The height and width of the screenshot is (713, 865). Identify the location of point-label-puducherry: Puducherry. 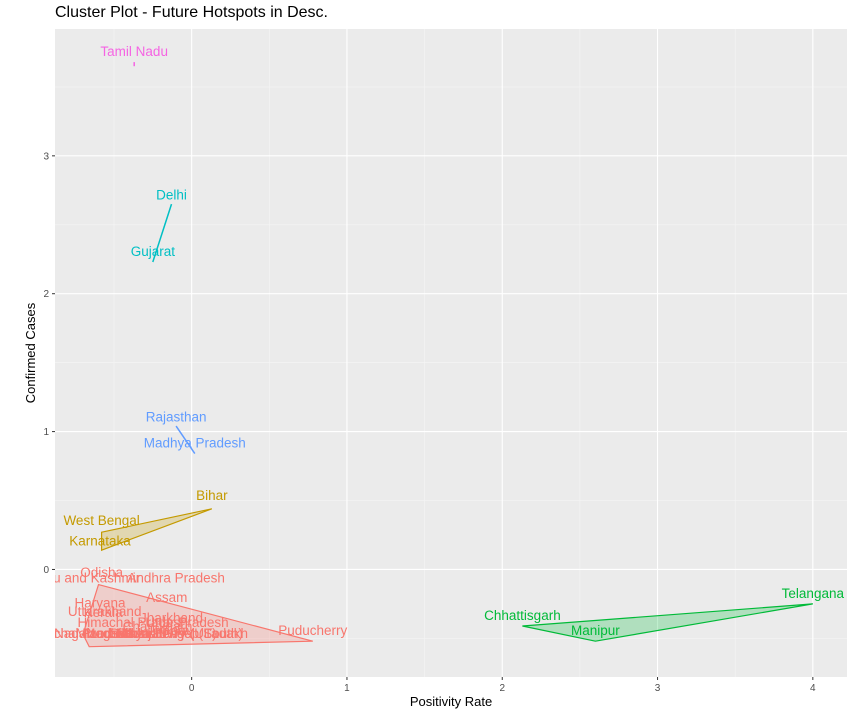
(312, 630).